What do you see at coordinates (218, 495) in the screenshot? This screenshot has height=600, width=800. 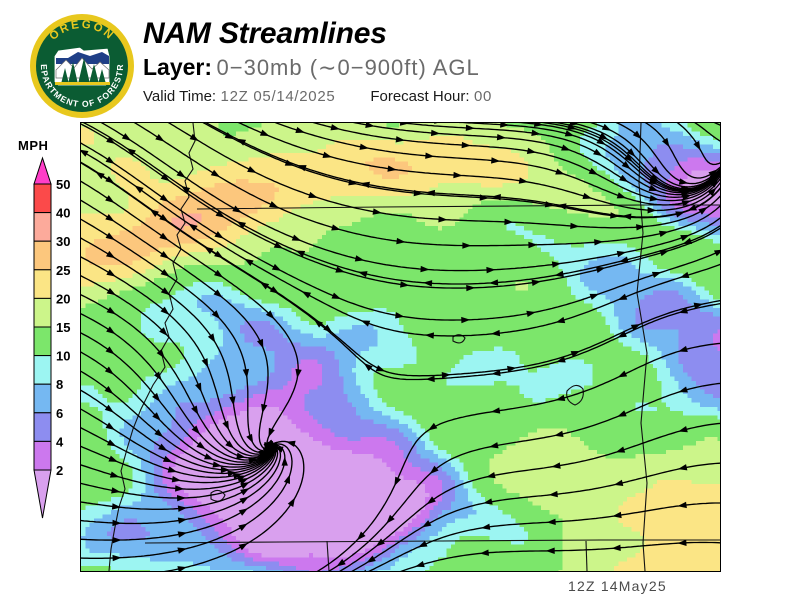 I see `lake-feature` at bounding box center [218, 495].